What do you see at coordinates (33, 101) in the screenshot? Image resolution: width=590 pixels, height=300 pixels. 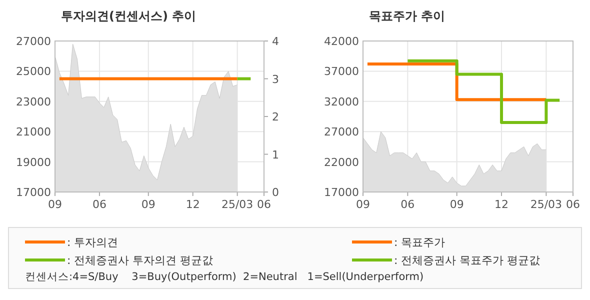 I see `y-tick-label: 23000` at bounding box center [33, 101].